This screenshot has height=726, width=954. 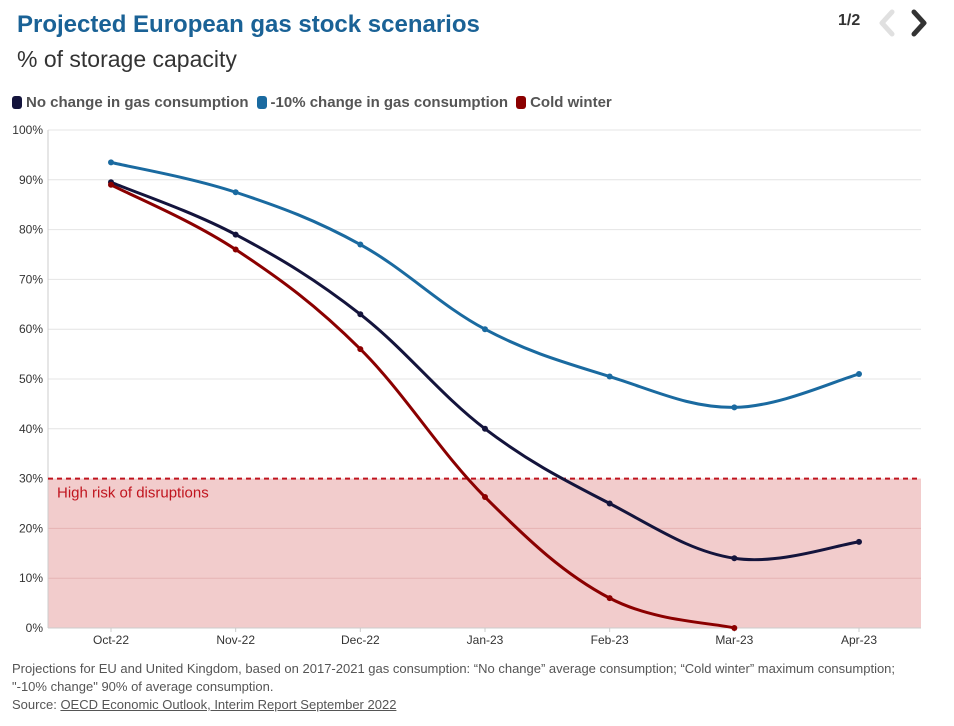 I want to click on page-indicator: 1/2, so click(x=849, y=20).